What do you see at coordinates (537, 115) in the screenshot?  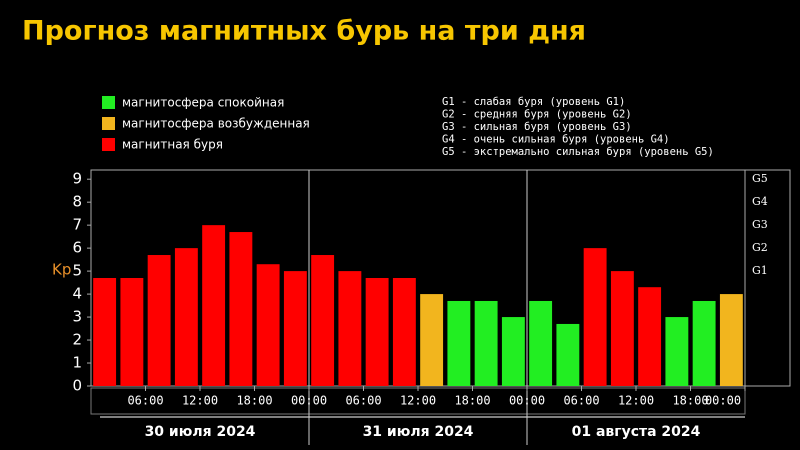 I see `g-scale-note: G2 - средняя буря (уровень G2)` at bounding box center [537, 115].